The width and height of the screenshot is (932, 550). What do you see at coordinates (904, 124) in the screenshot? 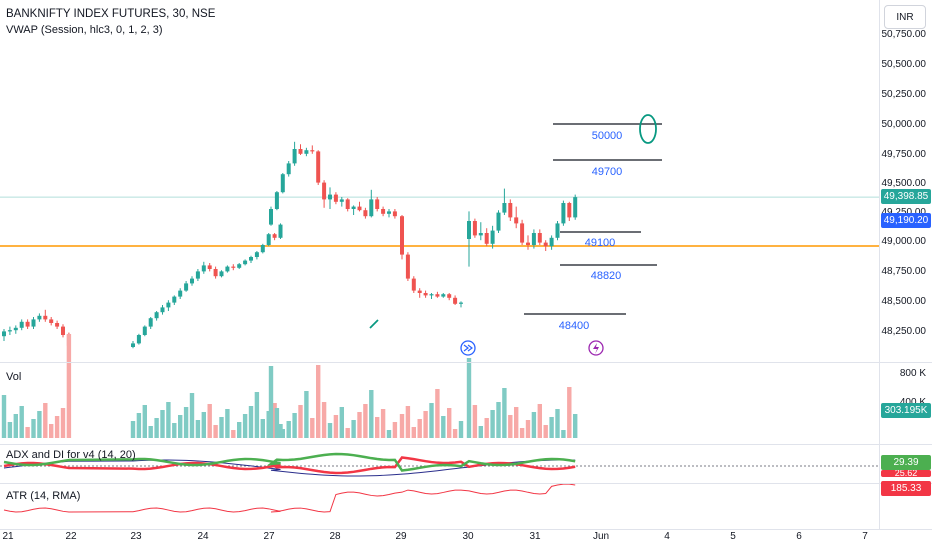
I see `price-tick: 50,000.00` at bounding box center [904, 124].